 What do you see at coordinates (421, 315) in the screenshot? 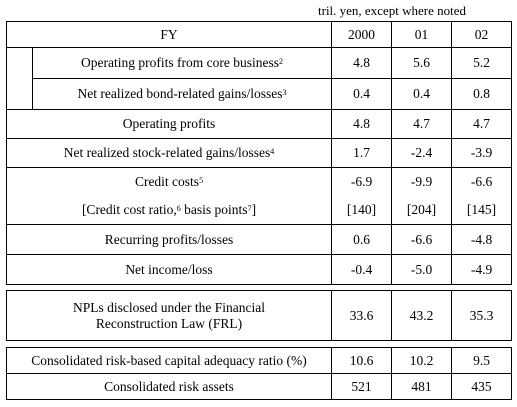
I see `value-cell: 43.2` at bounding box center [421, 315].